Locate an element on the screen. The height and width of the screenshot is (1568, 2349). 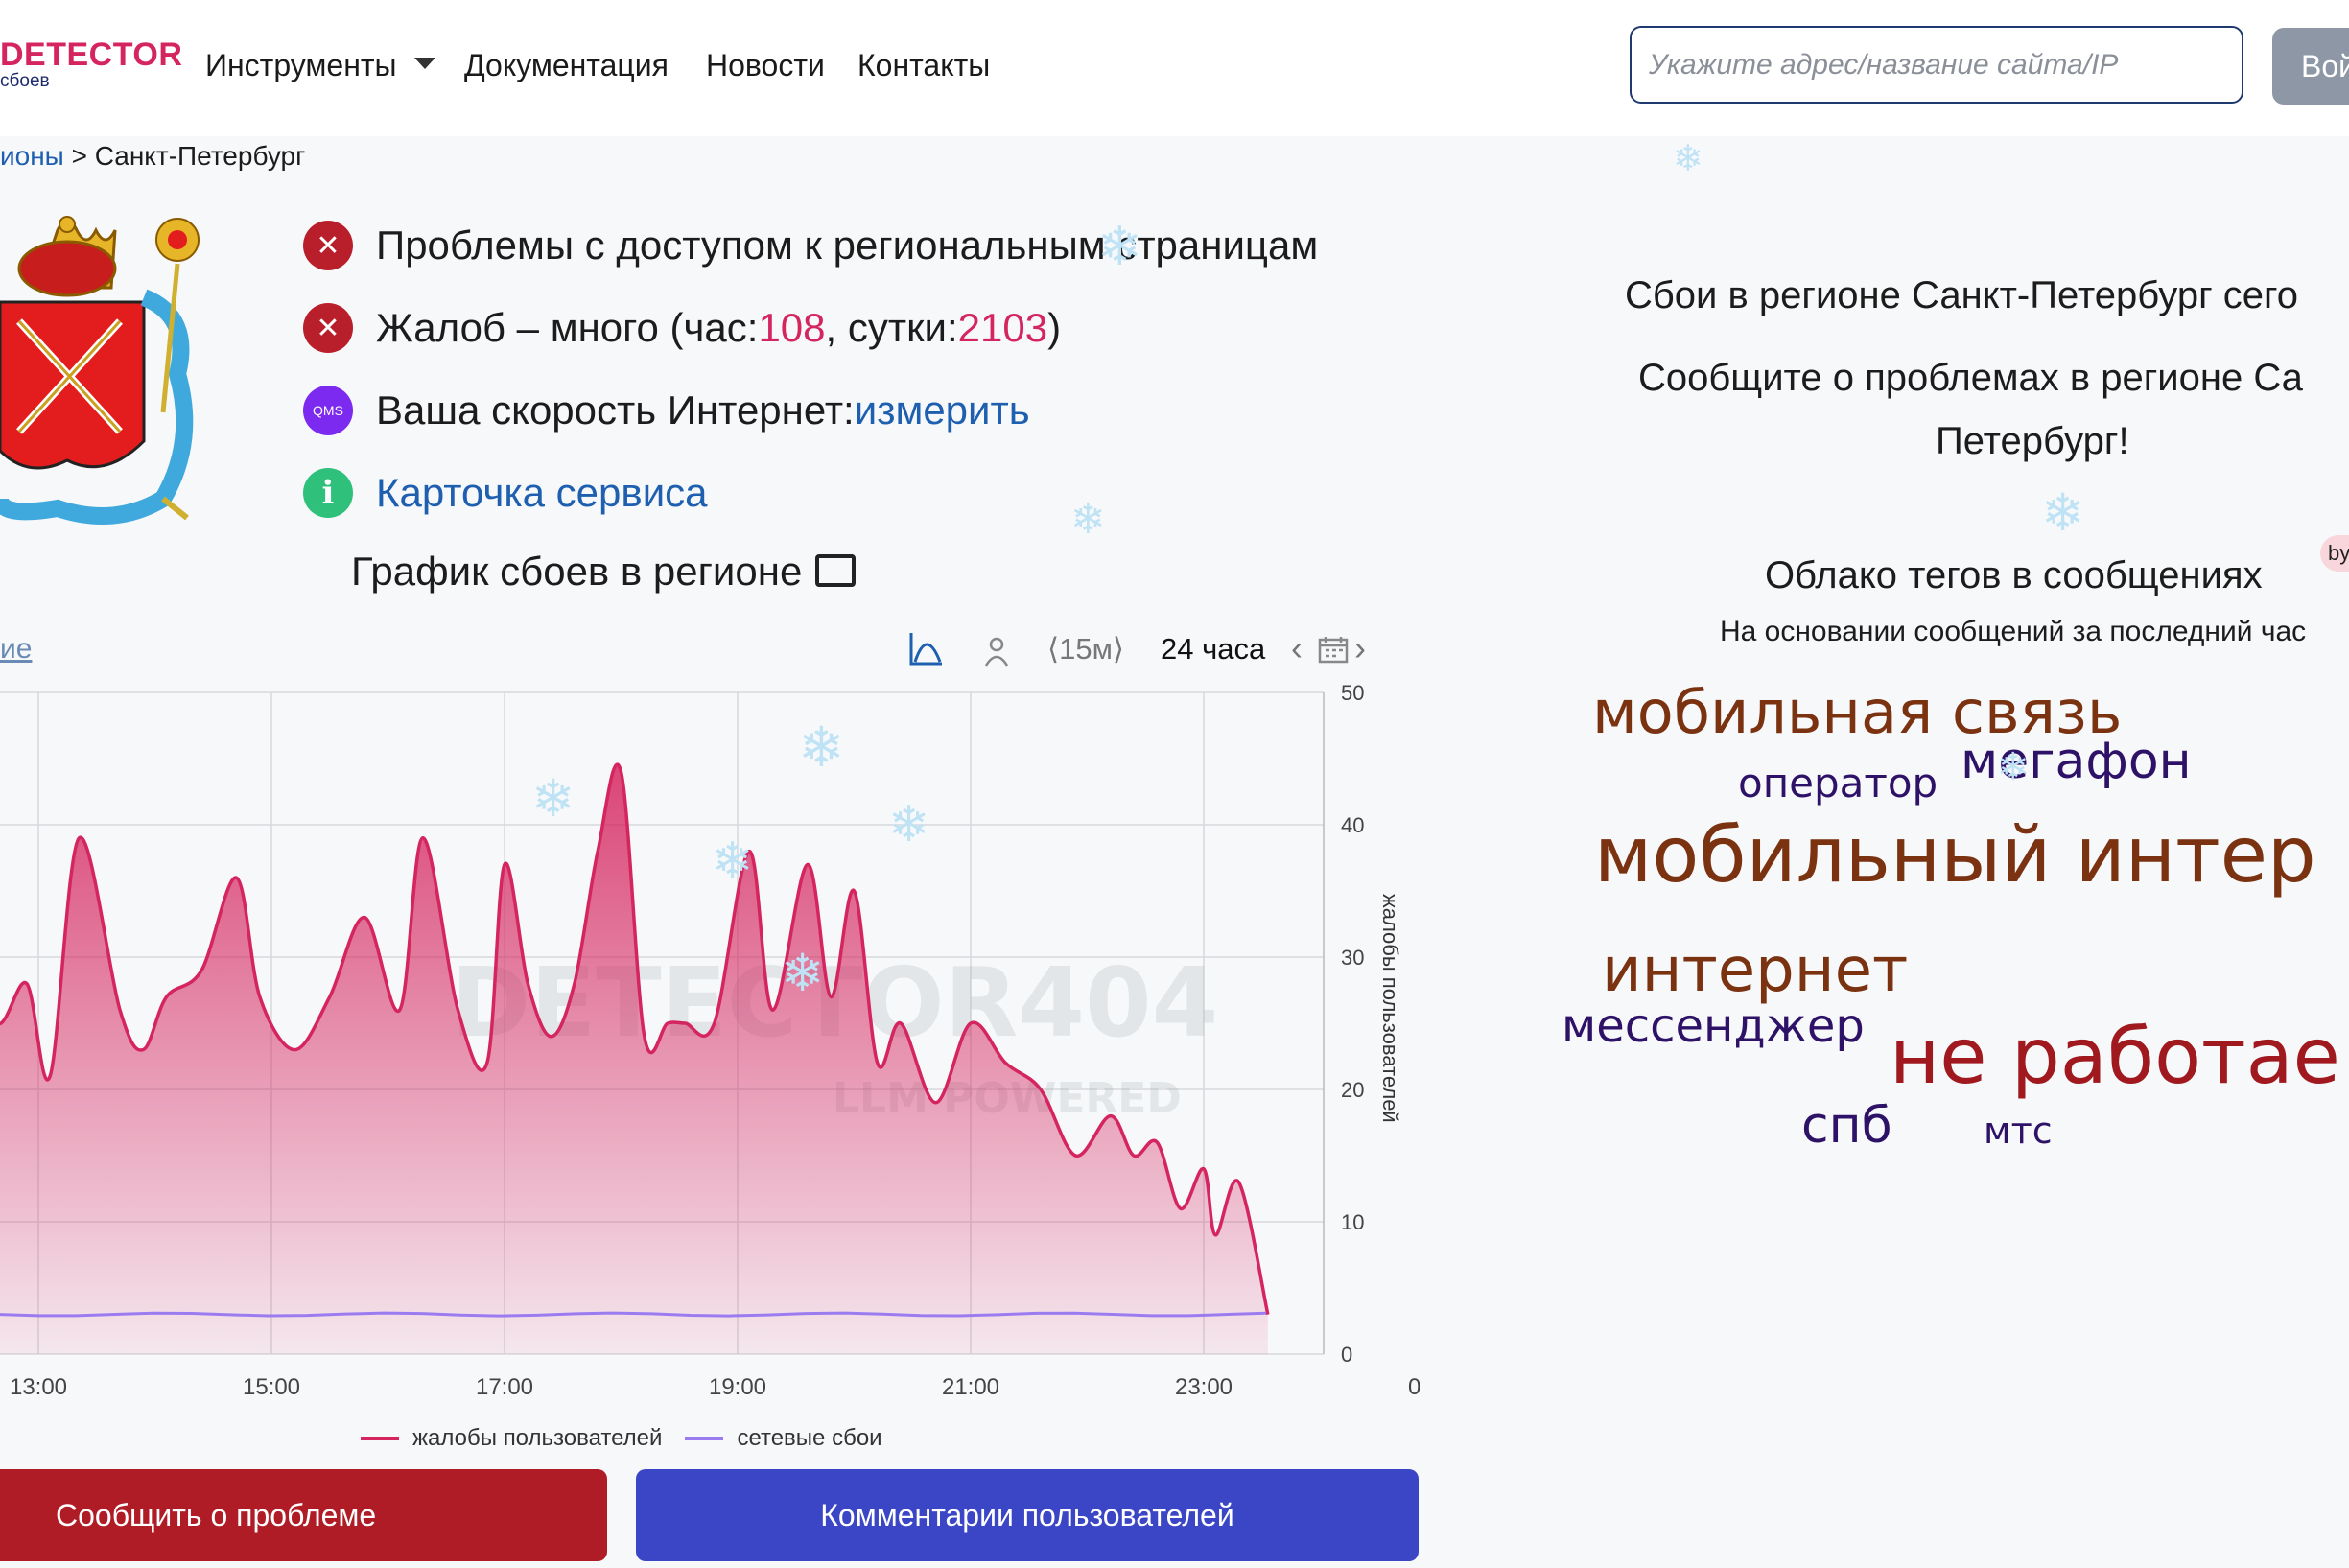
complaints-prefix: Жалоб – много (час: is located at coordinates (567, 327).